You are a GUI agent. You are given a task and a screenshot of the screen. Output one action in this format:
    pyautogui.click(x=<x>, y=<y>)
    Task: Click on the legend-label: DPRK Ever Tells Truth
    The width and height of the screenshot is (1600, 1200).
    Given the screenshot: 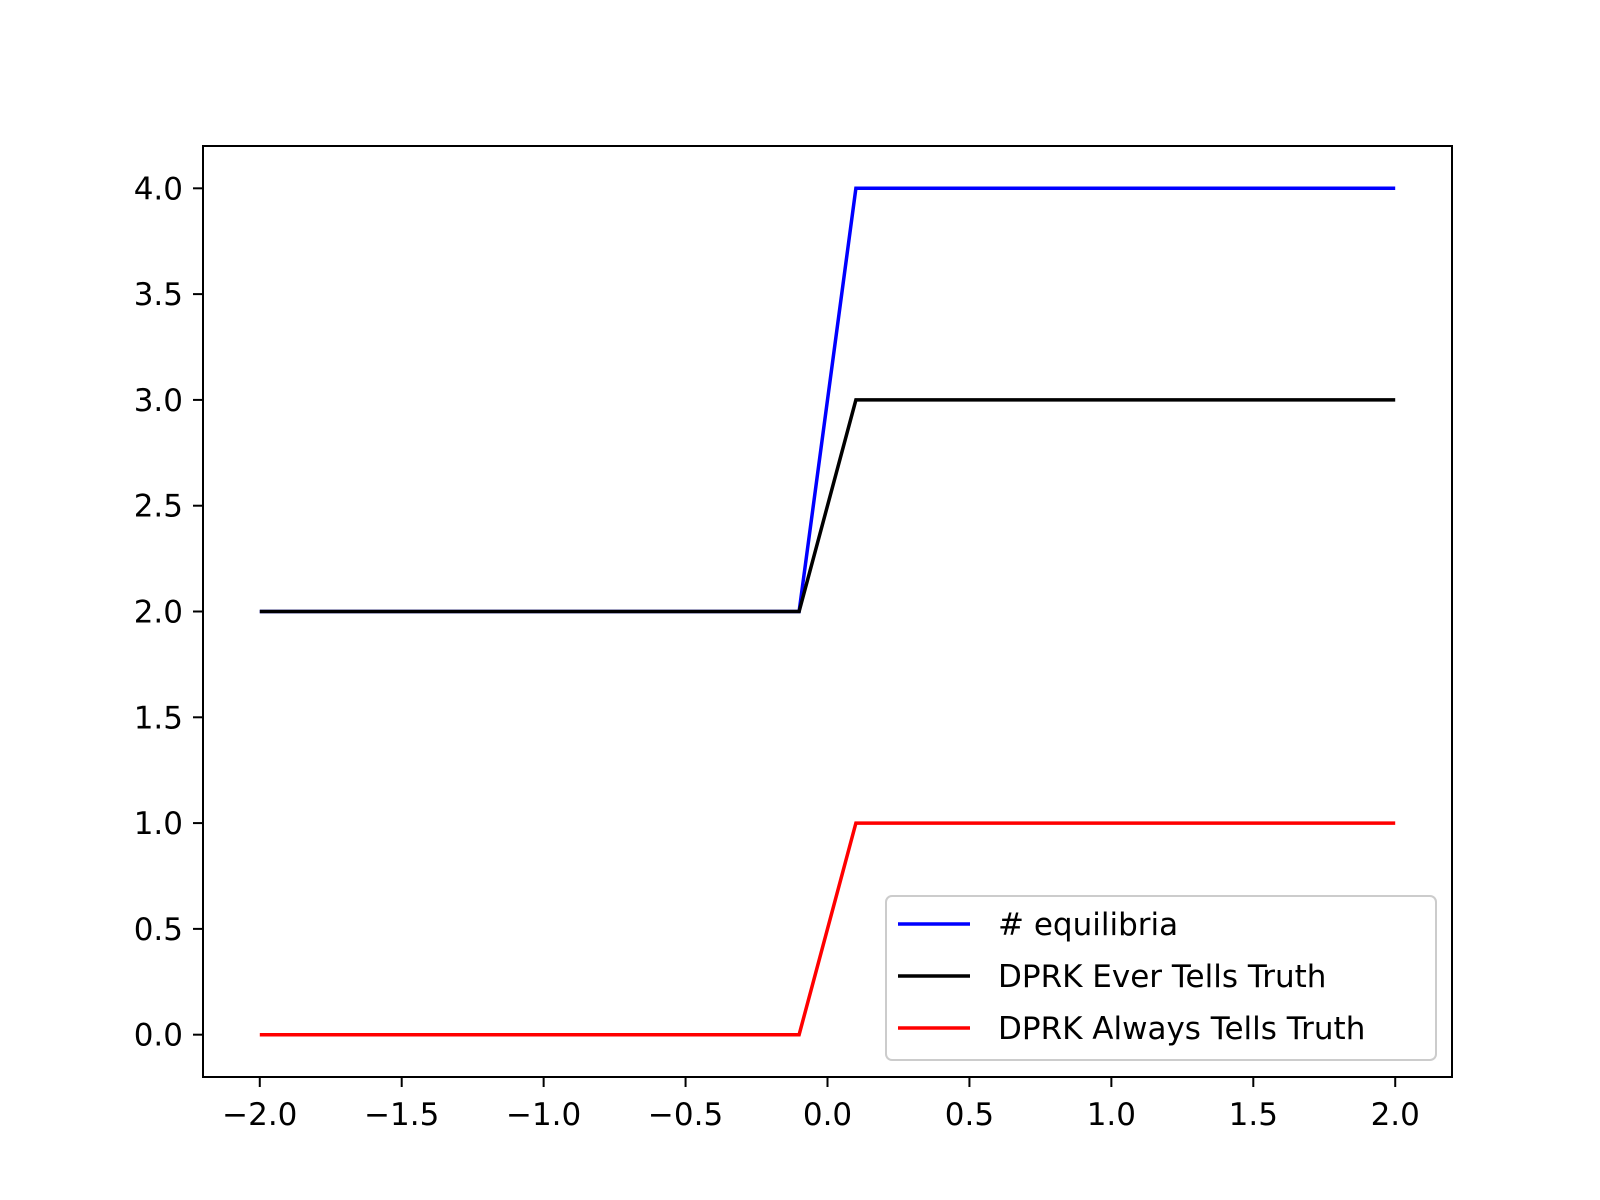 What is the action you would take?
    pyautogui.click(x=1162, y=977)
    